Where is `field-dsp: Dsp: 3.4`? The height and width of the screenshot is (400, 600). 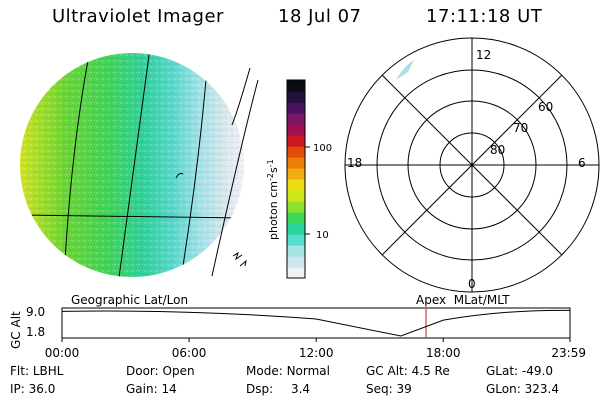 field-dsp: Dsp: 3.4 is located at coordinates (278, 389).